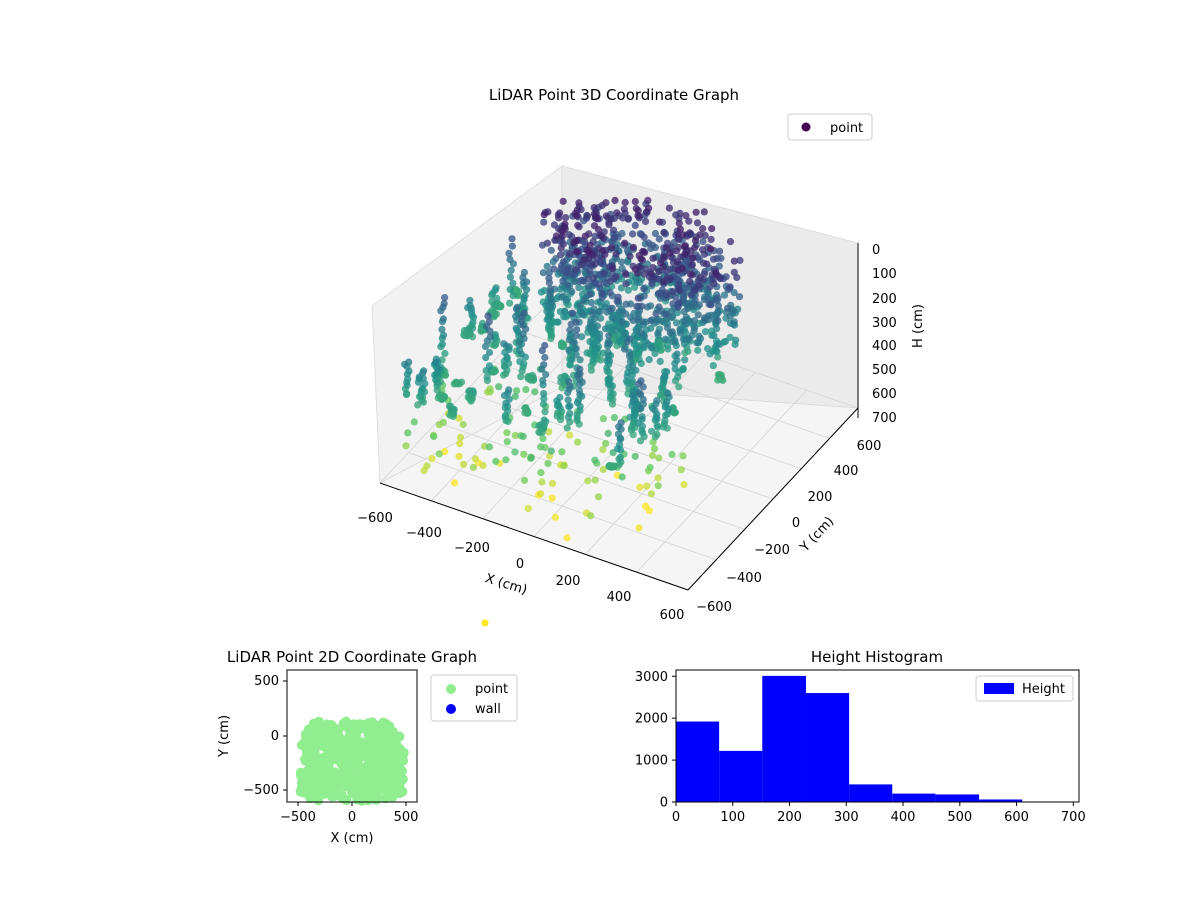  Describe the element at coordinates (827, 747) in the screenshot. I see `histogram-bar` at that location.